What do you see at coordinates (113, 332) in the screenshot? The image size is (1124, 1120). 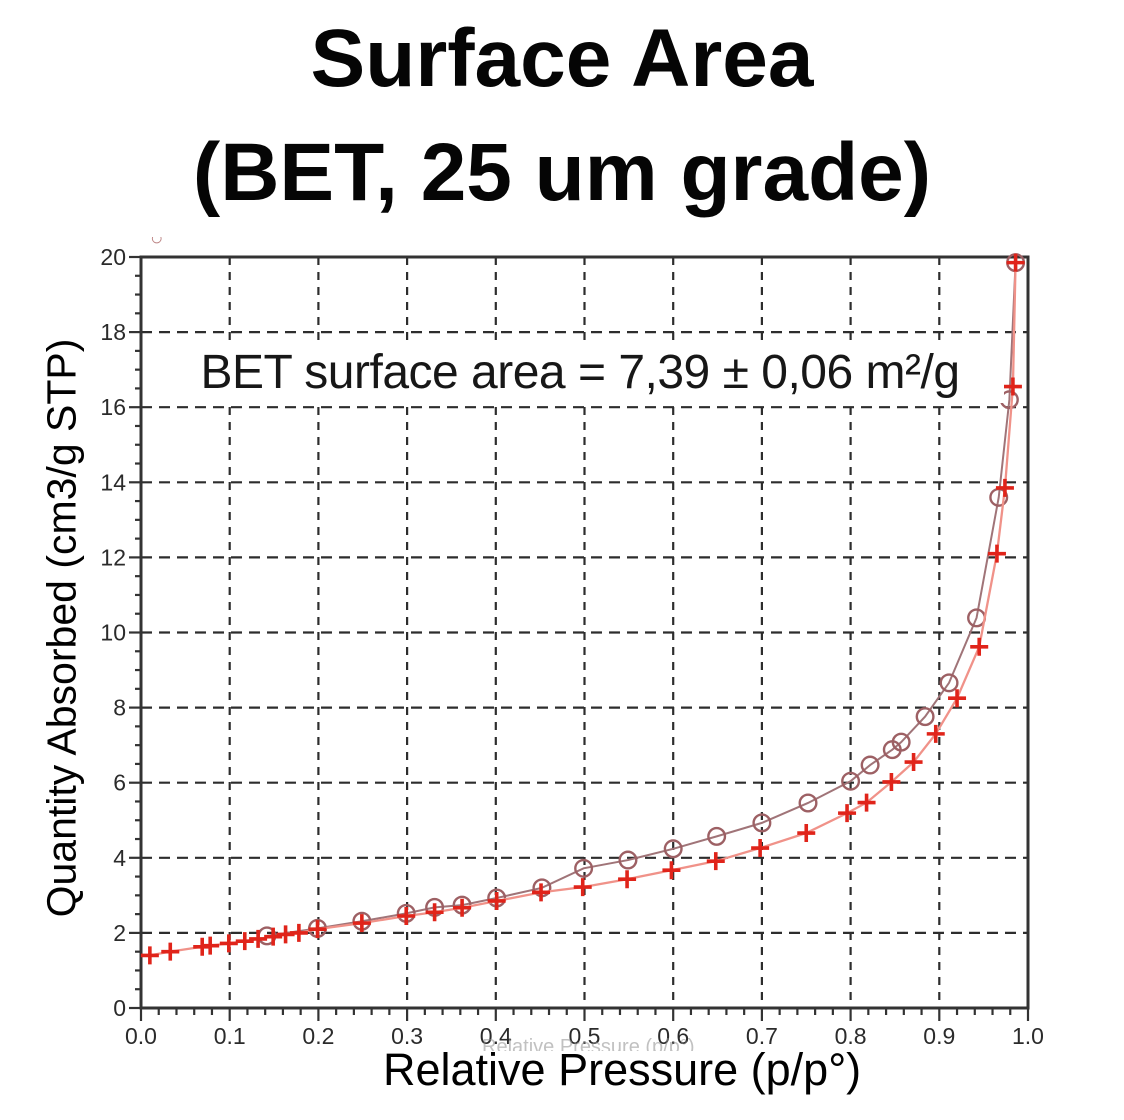 I see `y-tick-label: 18` at bounding box center [113, 332].